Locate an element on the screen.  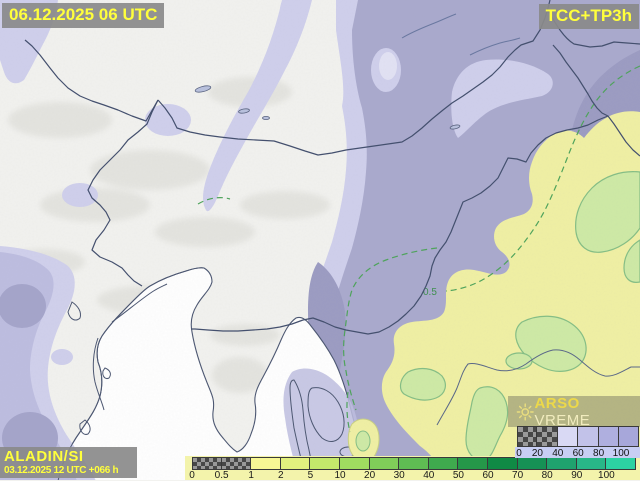
cloud-tick-label: 60 is located at coordinates (578, 453).